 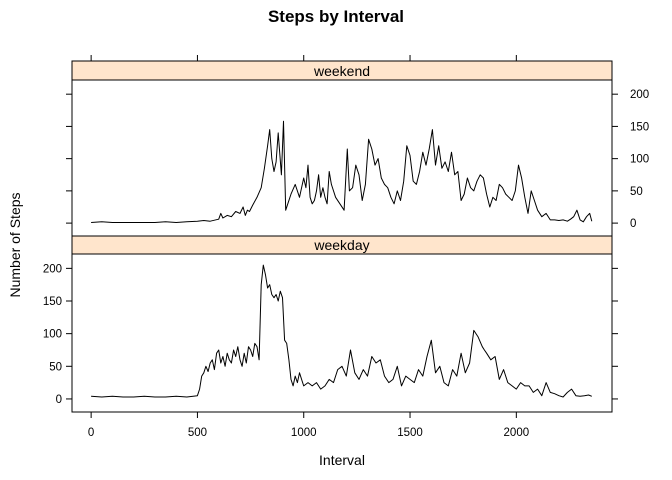 I want to click on y-tick-label-weekend: 150, so click(x=639, y=127).